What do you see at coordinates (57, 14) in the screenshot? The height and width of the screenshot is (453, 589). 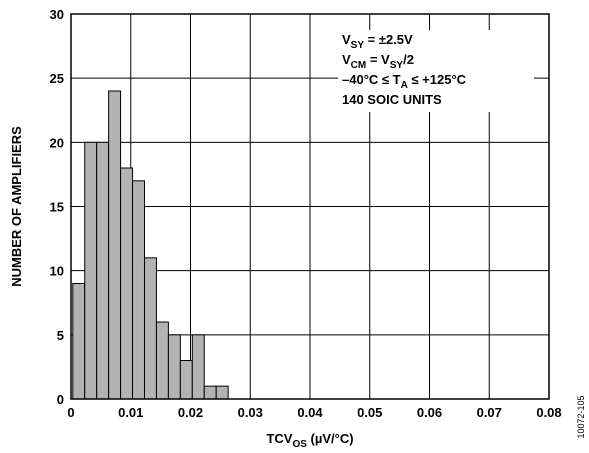 I see `y-tick-label: 30` at bounding box center [57, 14].